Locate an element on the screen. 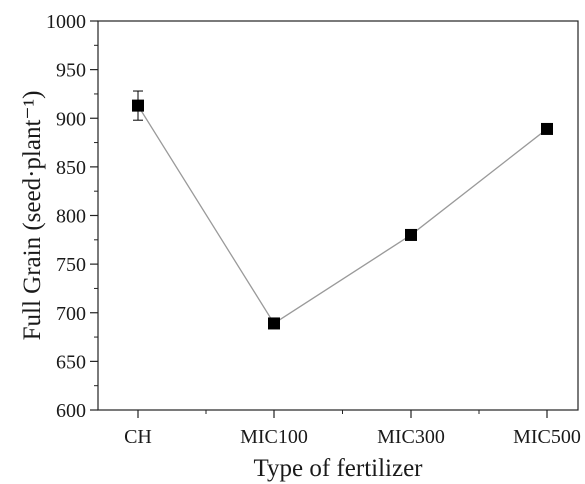 The height and width of the screenshot is (484, 585). y-axis-title: Full Grain (seed·plant⁻¹) is located at coordinates (32, 216).